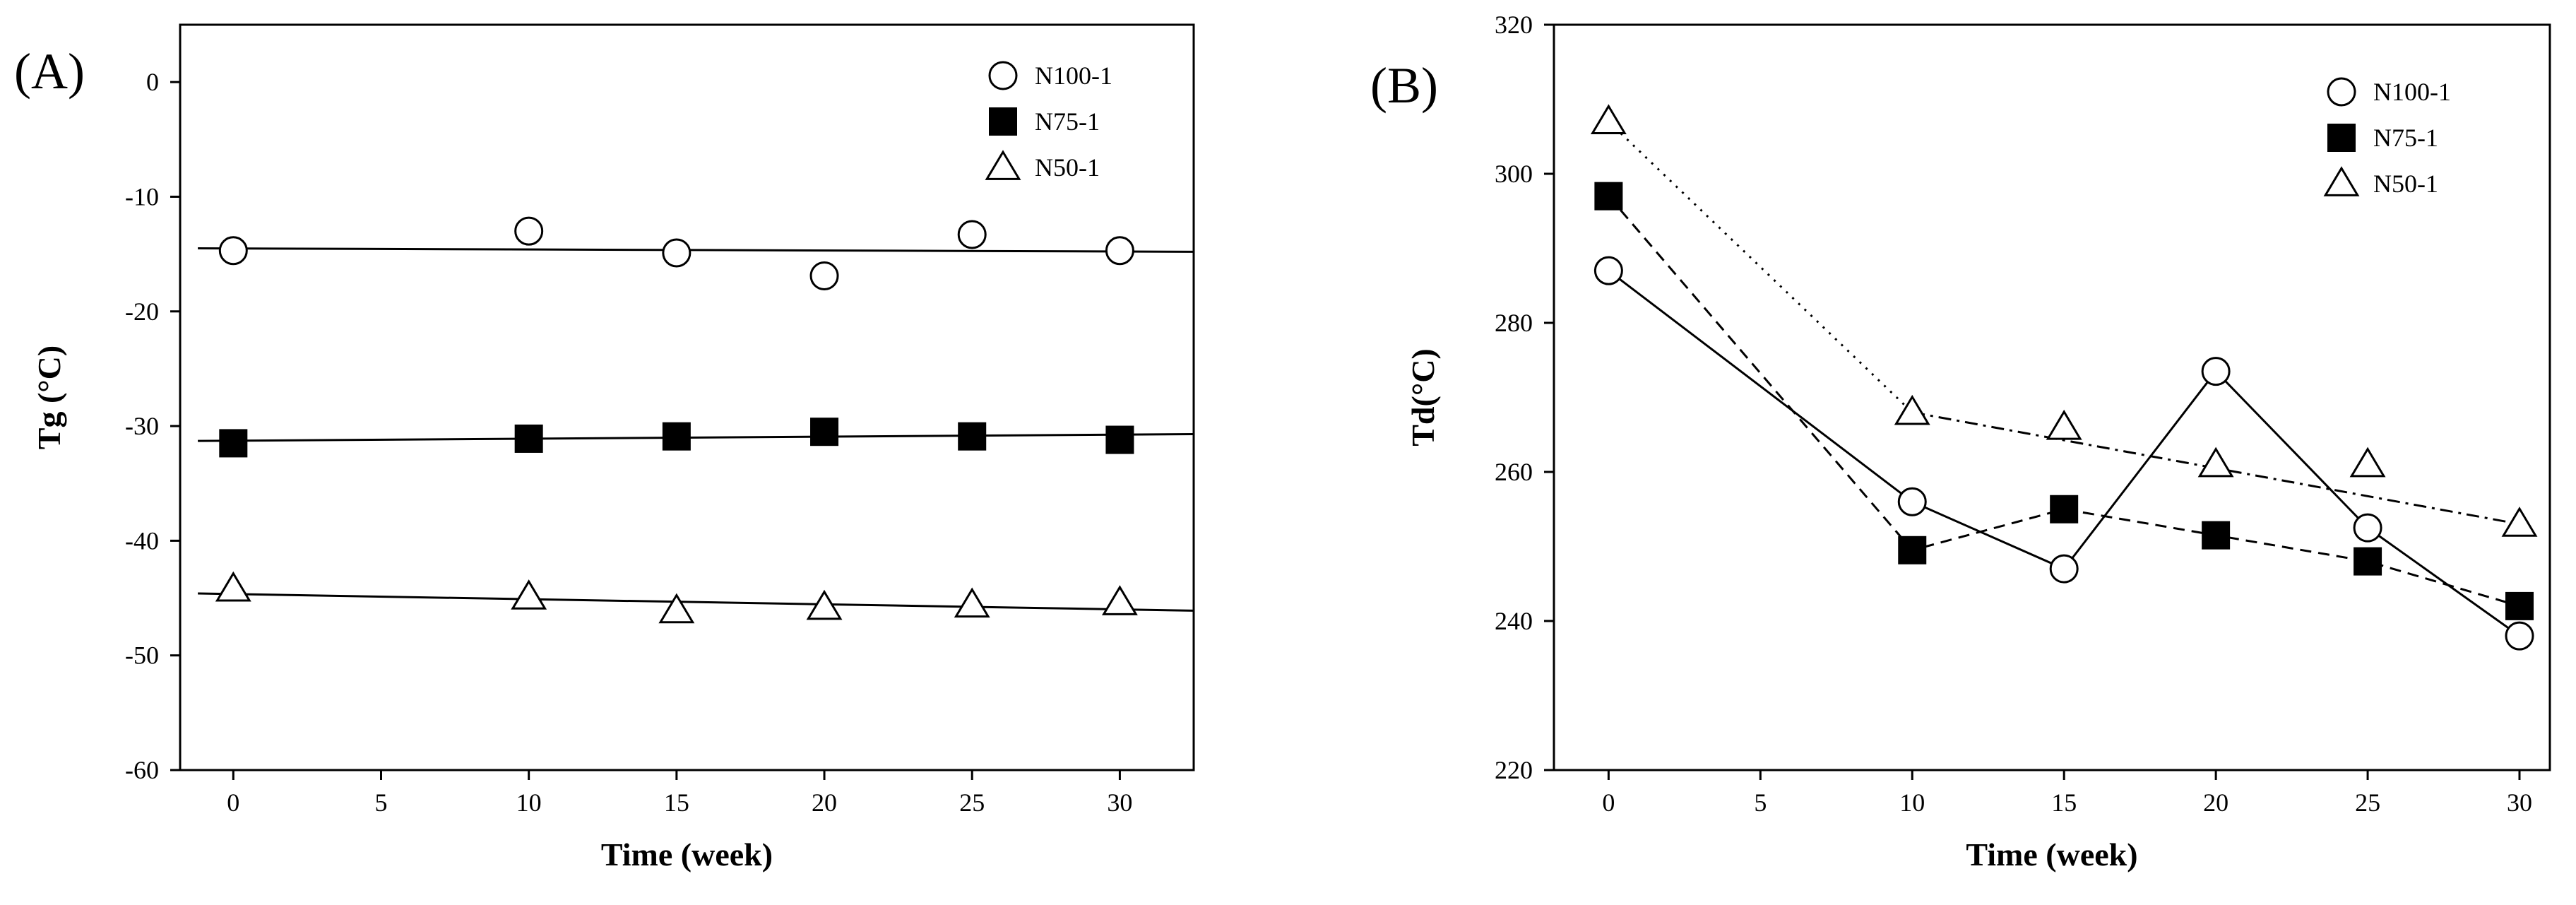 This screenshot has width=2576, height=905. Describe the element at coordinates (696, 602) in the screenshot. I see `n50-1-fit-line` at that location.